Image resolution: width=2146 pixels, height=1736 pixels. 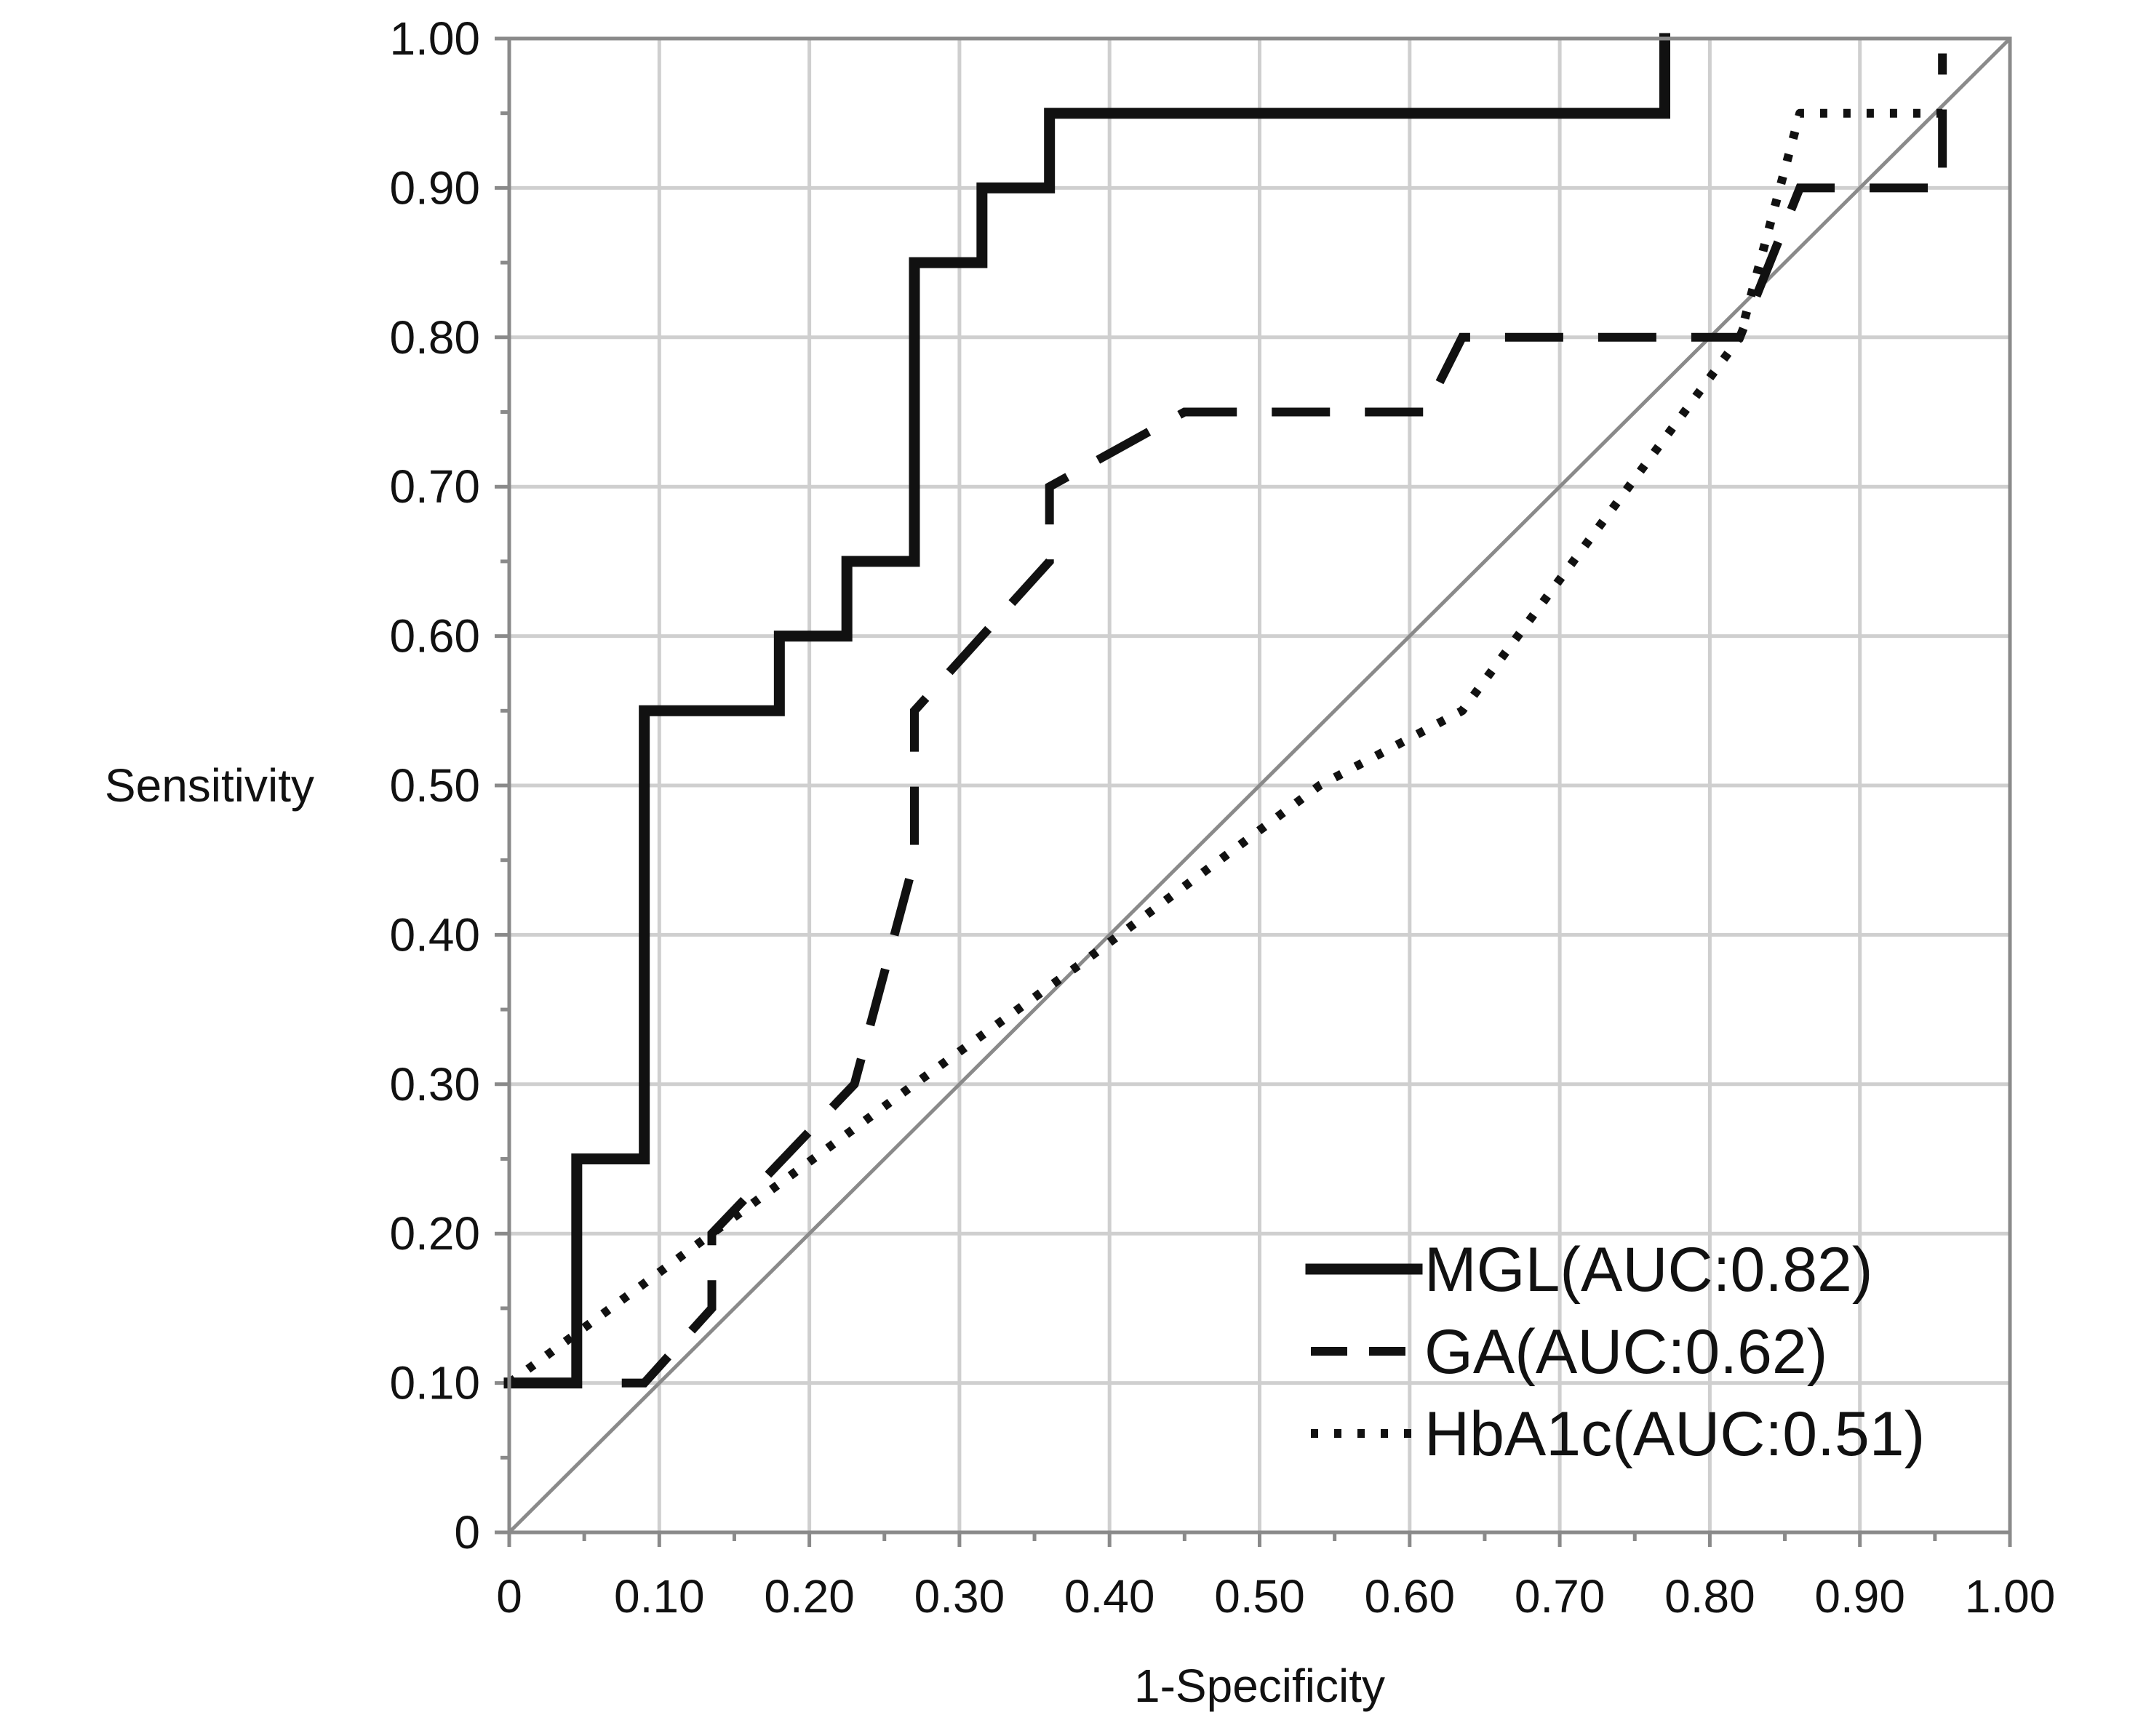 I want to click on y-tick-label: 0.80, so click(x=434, y=337).